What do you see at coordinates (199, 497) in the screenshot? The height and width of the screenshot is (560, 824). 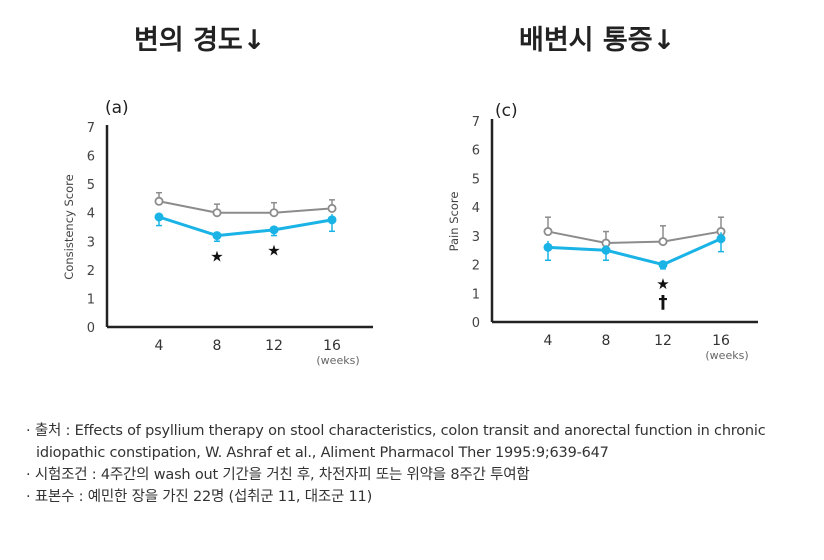 I see `note-sample: · 표본수 : 예민한 장을 가진 22명 (섭취군 11, 대조군 11)` at bounding box center [199, 497].